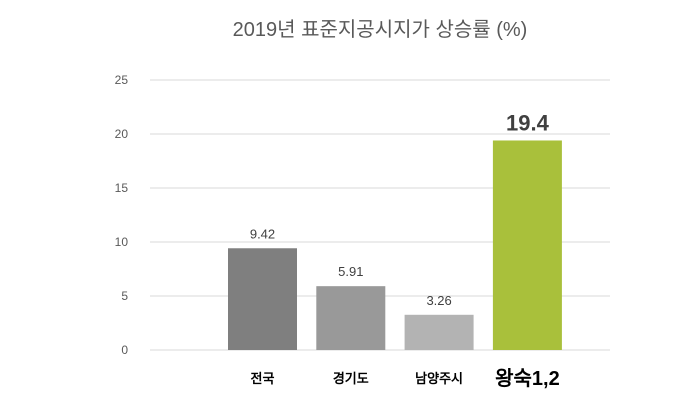 This screenshot has height=402, width=683. Describe the element at coordinates (124, 350) in the screenshot. I see `y-tick-label: 0` at that location.